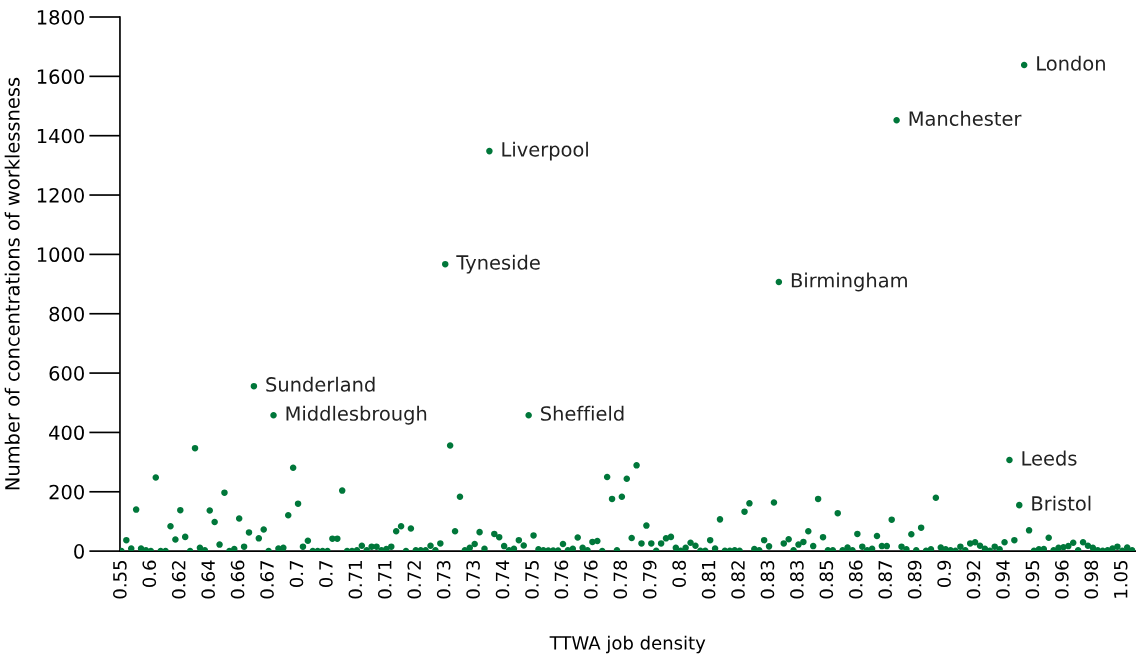 This screenshot has height=664, width=1136. What do you see at coordinates (582, 413) in the screenshot?
I see `series-label: Sheffield` at bounding box center [582, 413].